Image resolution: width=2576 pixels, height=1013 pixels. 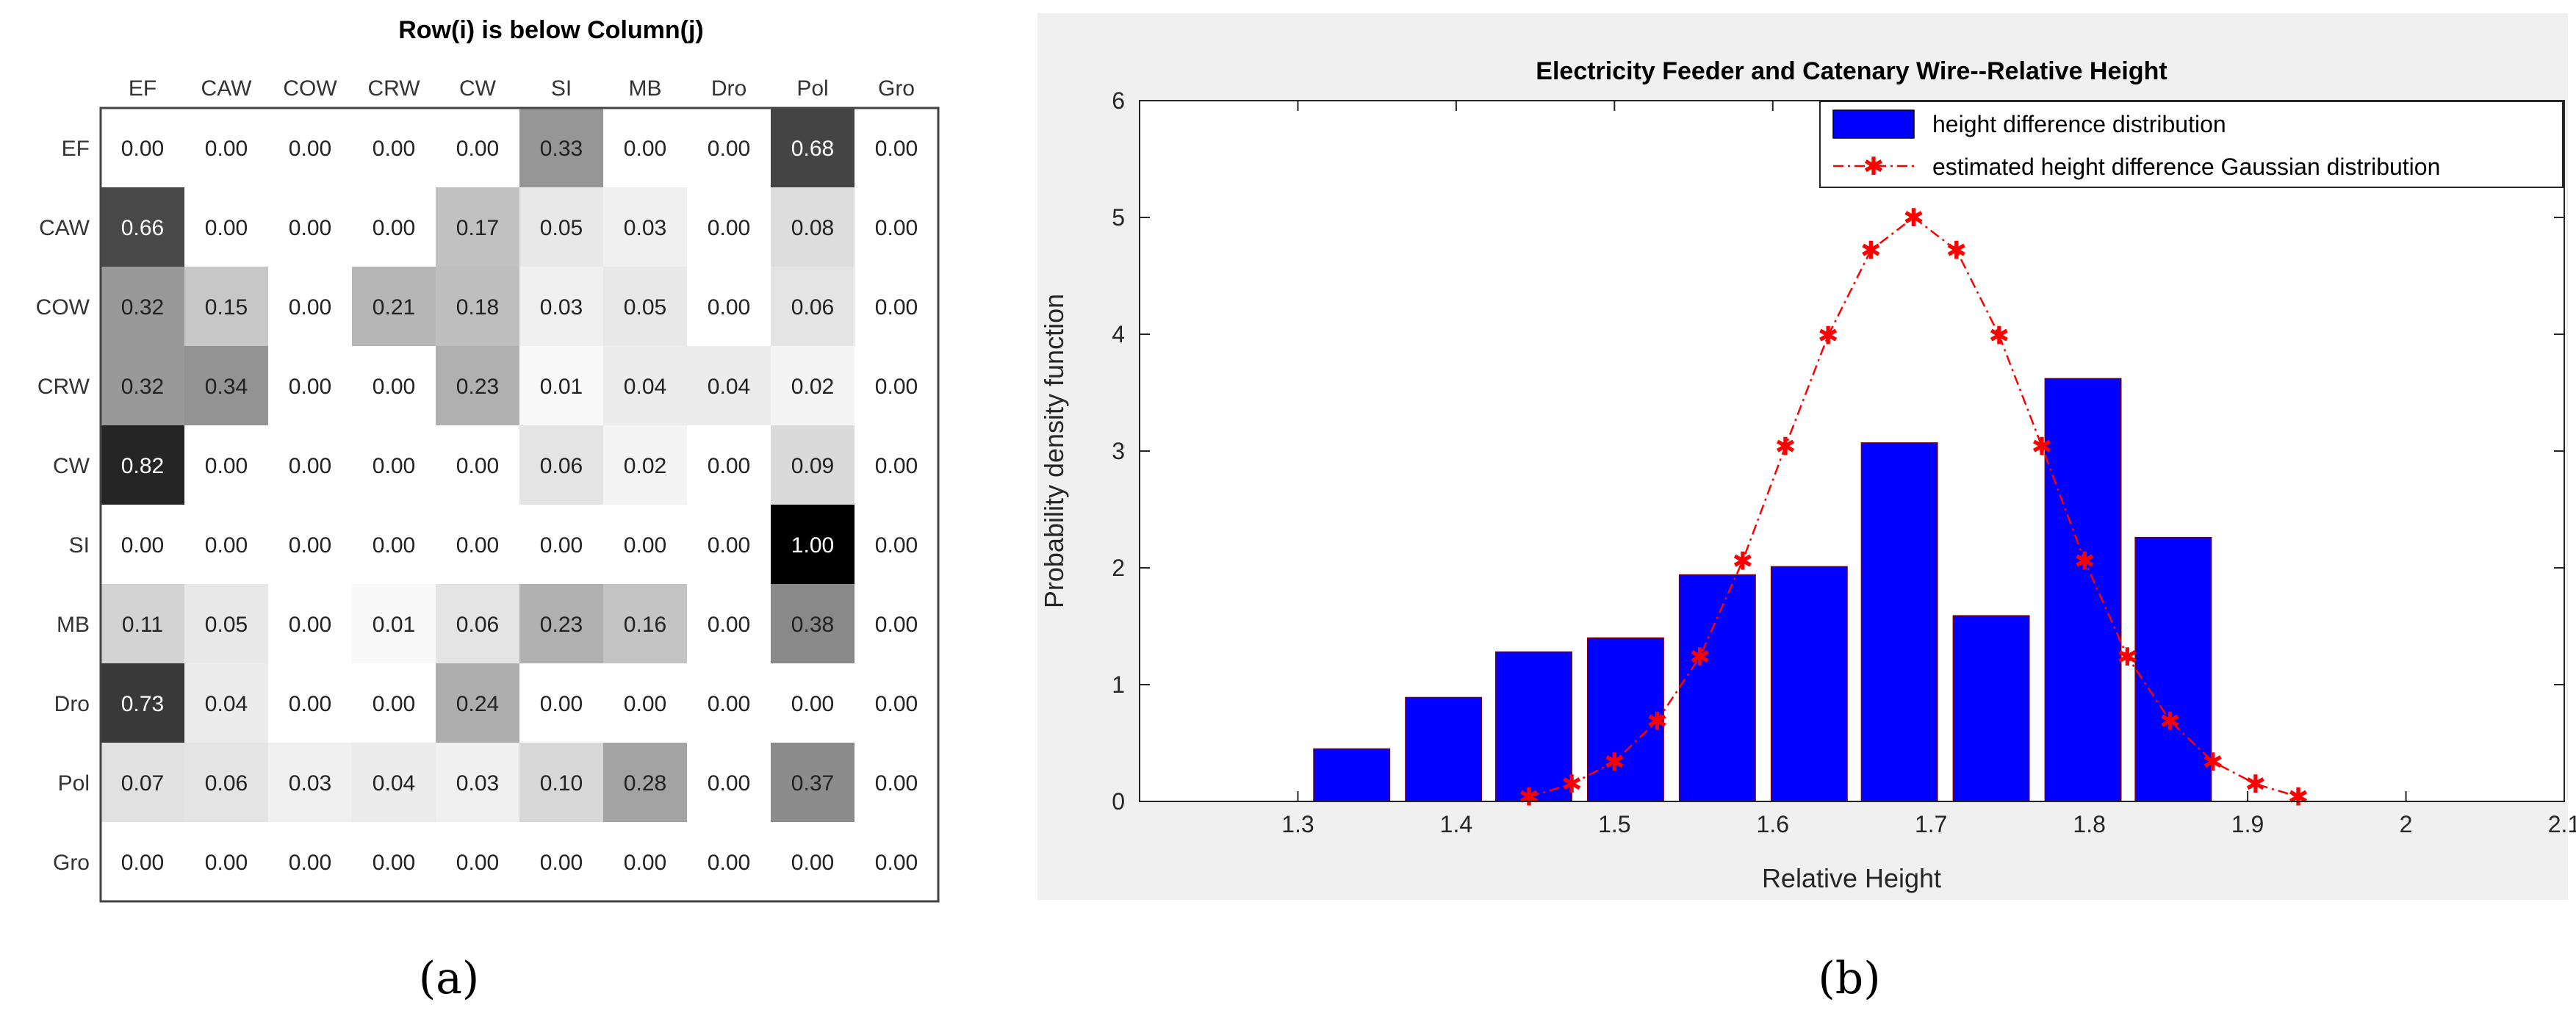 I want to click on heatmap-cell-value: 0.21, so click(x=394, y=307).